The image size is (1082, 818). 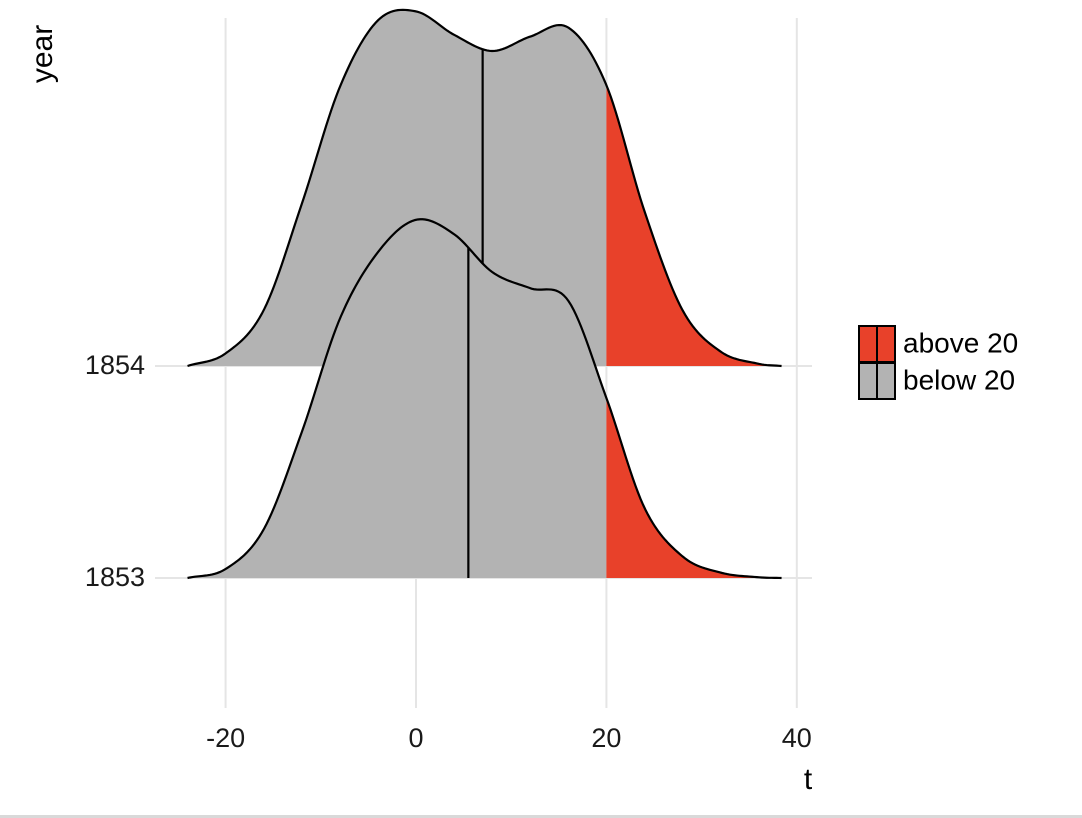 I want to click on y-tick-label: 1853, so click(x=115, y=577).